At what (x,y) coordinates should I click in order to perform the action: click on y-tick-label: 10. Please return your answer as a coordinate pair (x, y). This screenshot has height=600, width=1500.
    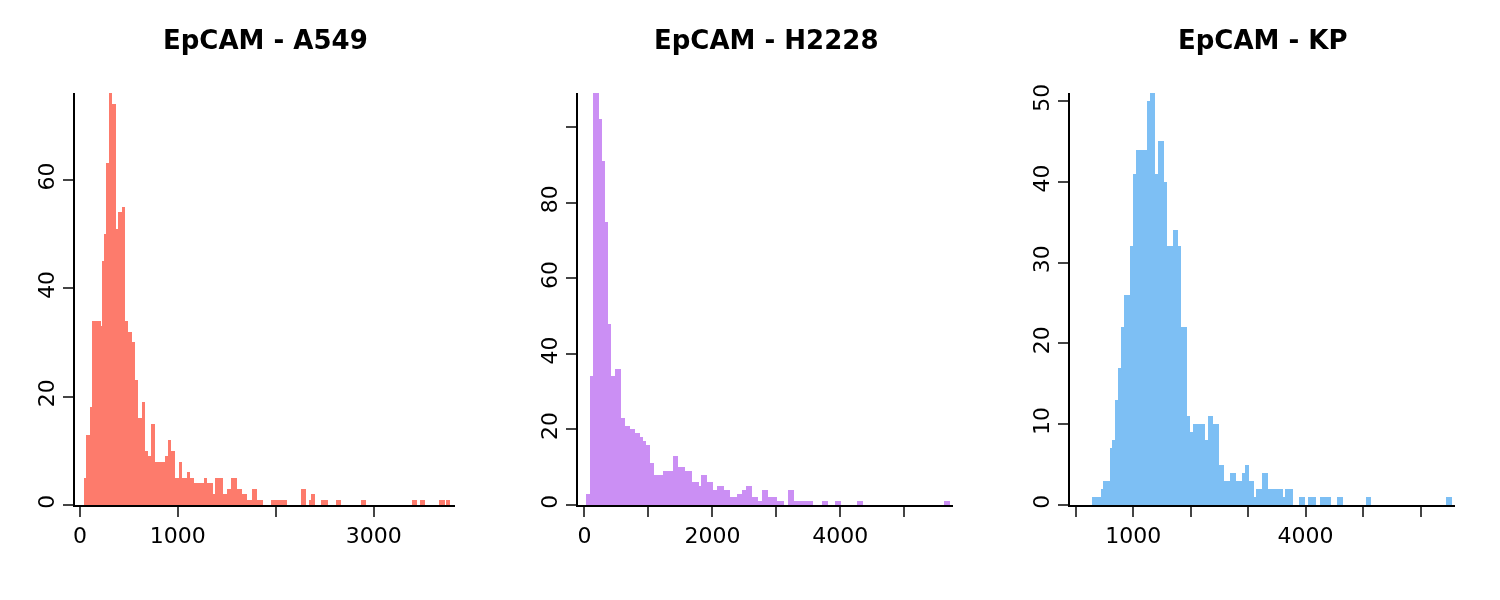
    Looking at the image, I should click on (1042, 420).